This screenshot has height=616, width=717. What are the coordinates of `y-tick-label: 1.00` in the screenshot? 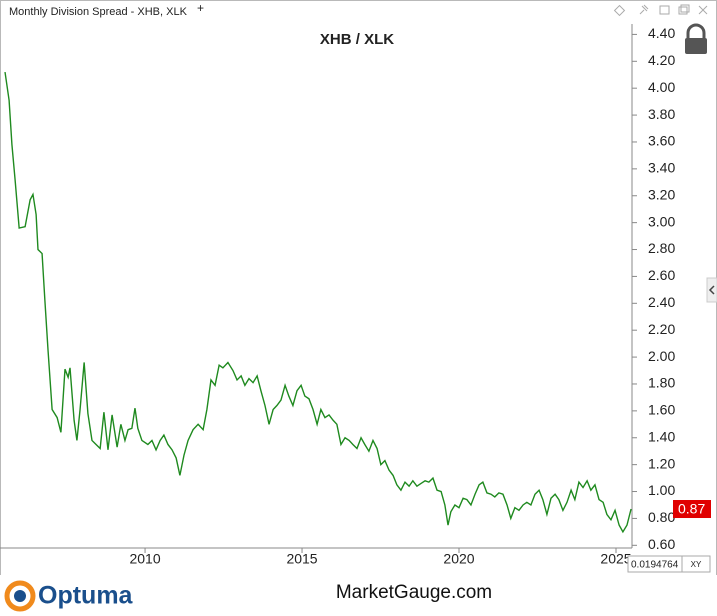 It's located at (661, 490).